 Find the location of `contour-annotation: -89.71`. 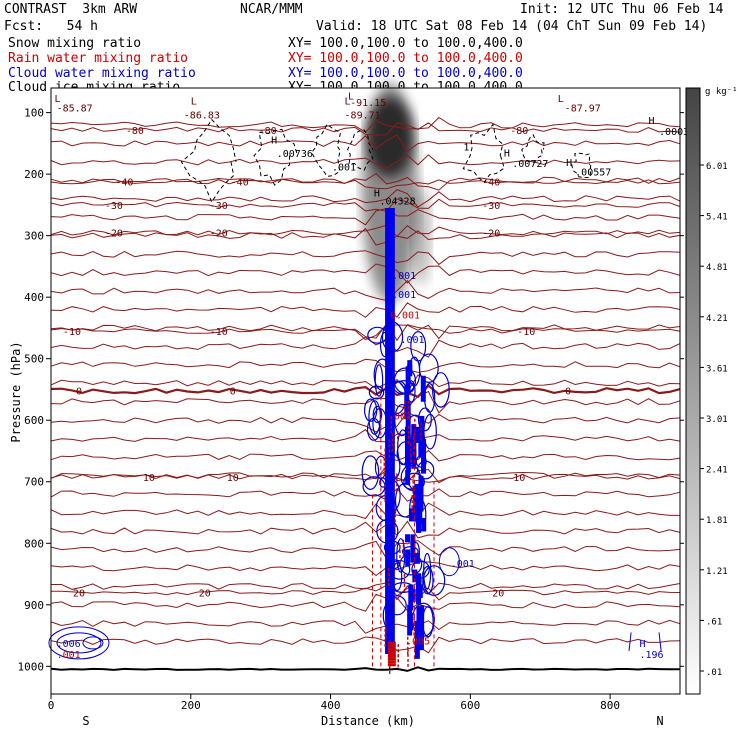

contour-annotation: -89.71 is located at coordinates (363, 115).